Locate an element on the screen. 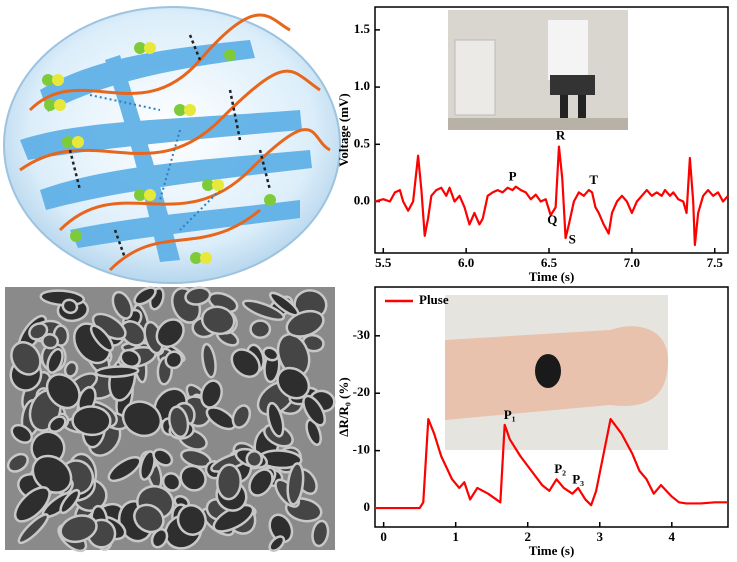 This screenshot has width=737, height=562. annotation: T is located at coordinates (593, 179).